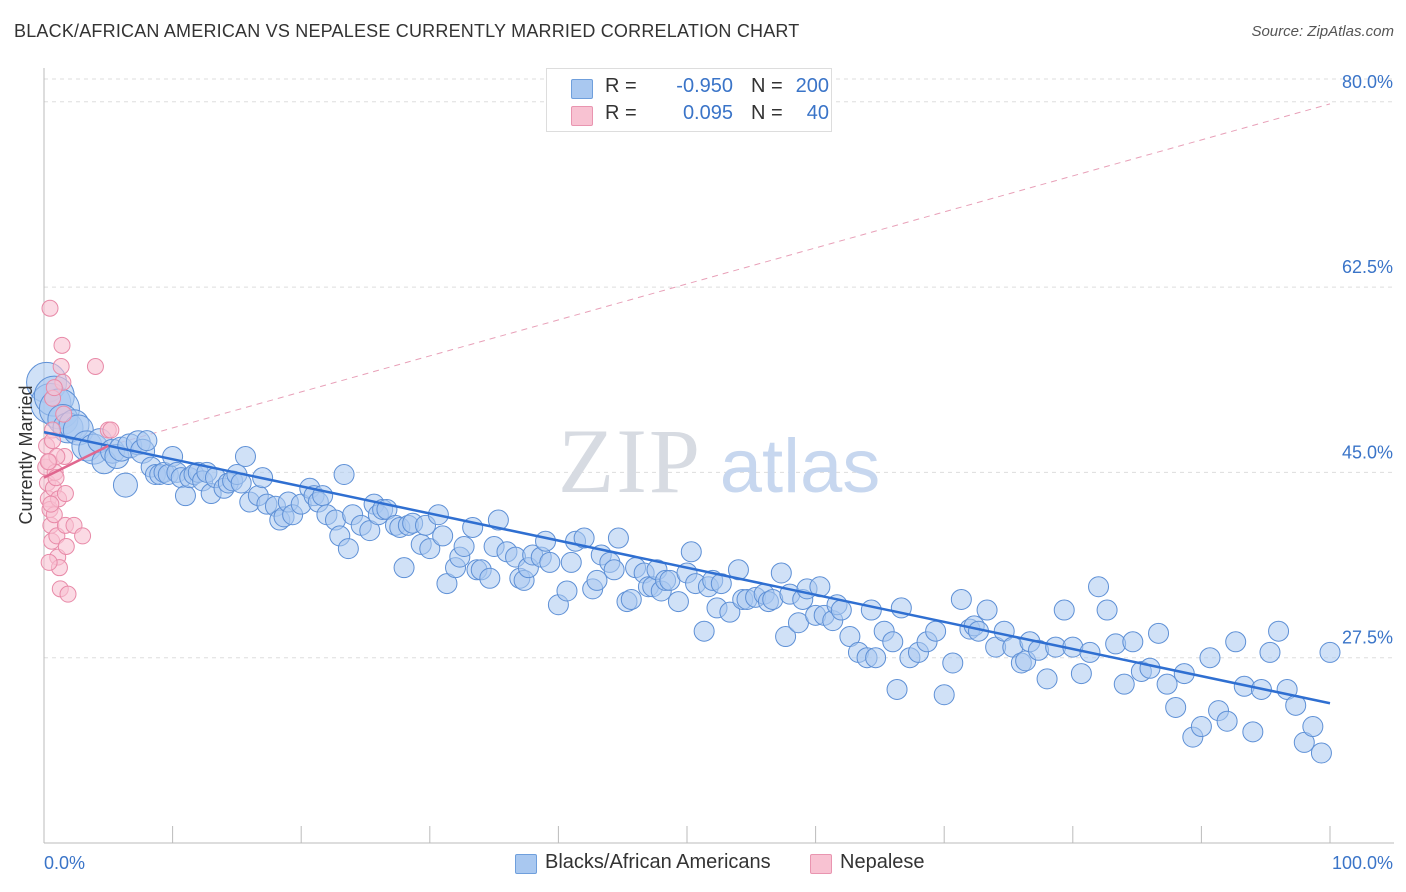 This screenshot has width=1406, height=892. What do you see at coordinates (1367, 452) in the screenshot?
I see `y-tick-label: 45.0%` at bounding box center [1367, 452].